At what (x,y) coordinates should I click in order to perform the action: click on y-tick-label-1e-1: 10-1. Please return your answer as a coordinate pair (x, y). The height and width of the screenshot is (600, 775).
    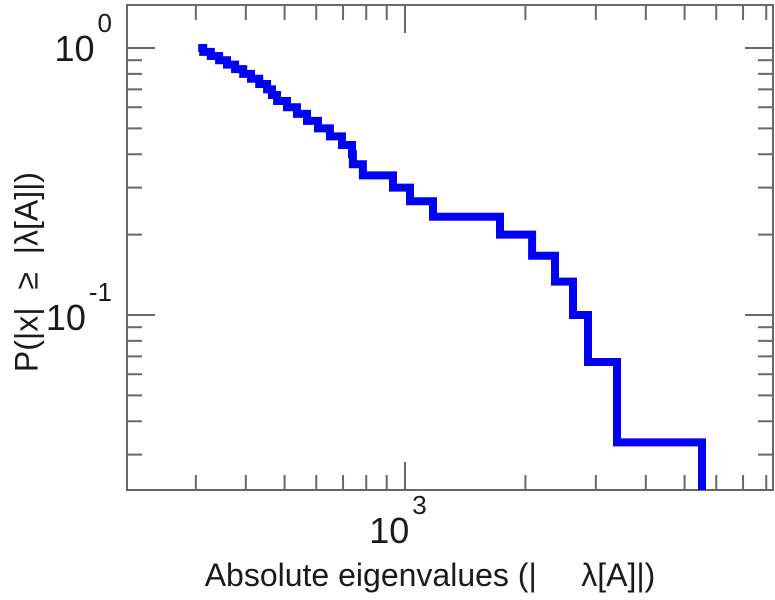
    Looking at the image, I should click on (60, 308).